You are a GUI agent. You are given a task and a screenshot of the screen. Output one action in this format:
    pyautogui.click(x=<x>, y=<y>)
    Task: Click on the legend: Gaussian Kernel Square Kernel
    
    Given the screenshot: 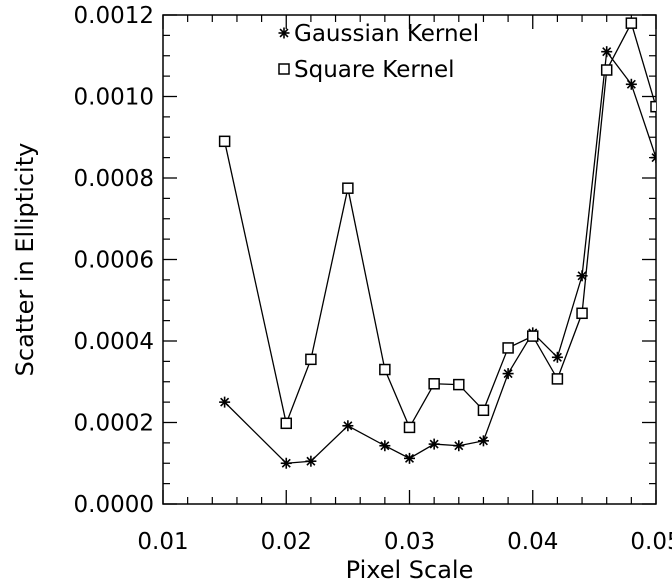 What is the action you would take?
    pyautogui.click(x=378, y=52)
    